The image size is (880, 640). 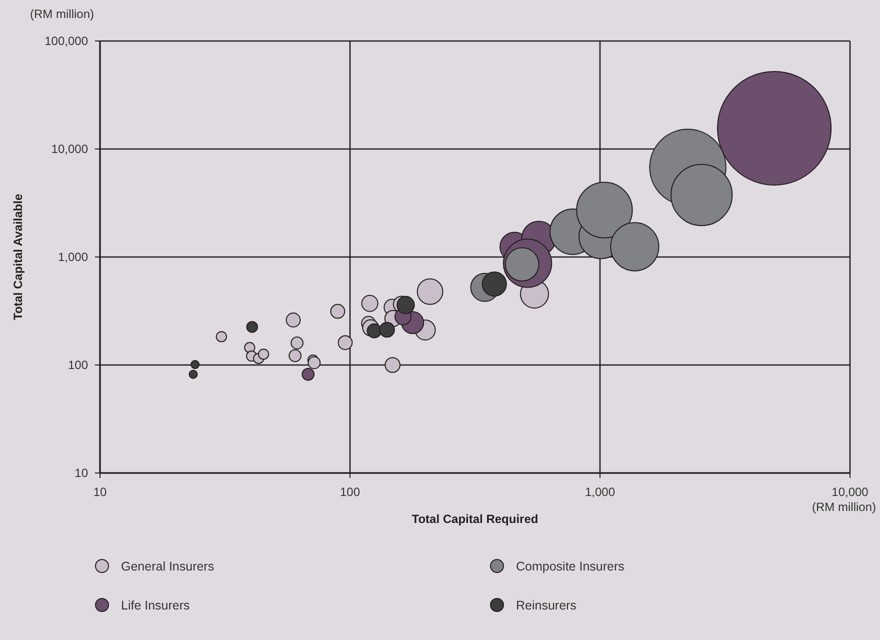 What do you see at coordinates (600, 492) in the screenshot?
I see `x-tick-label: 1,000` at bounding box center [600, 492].